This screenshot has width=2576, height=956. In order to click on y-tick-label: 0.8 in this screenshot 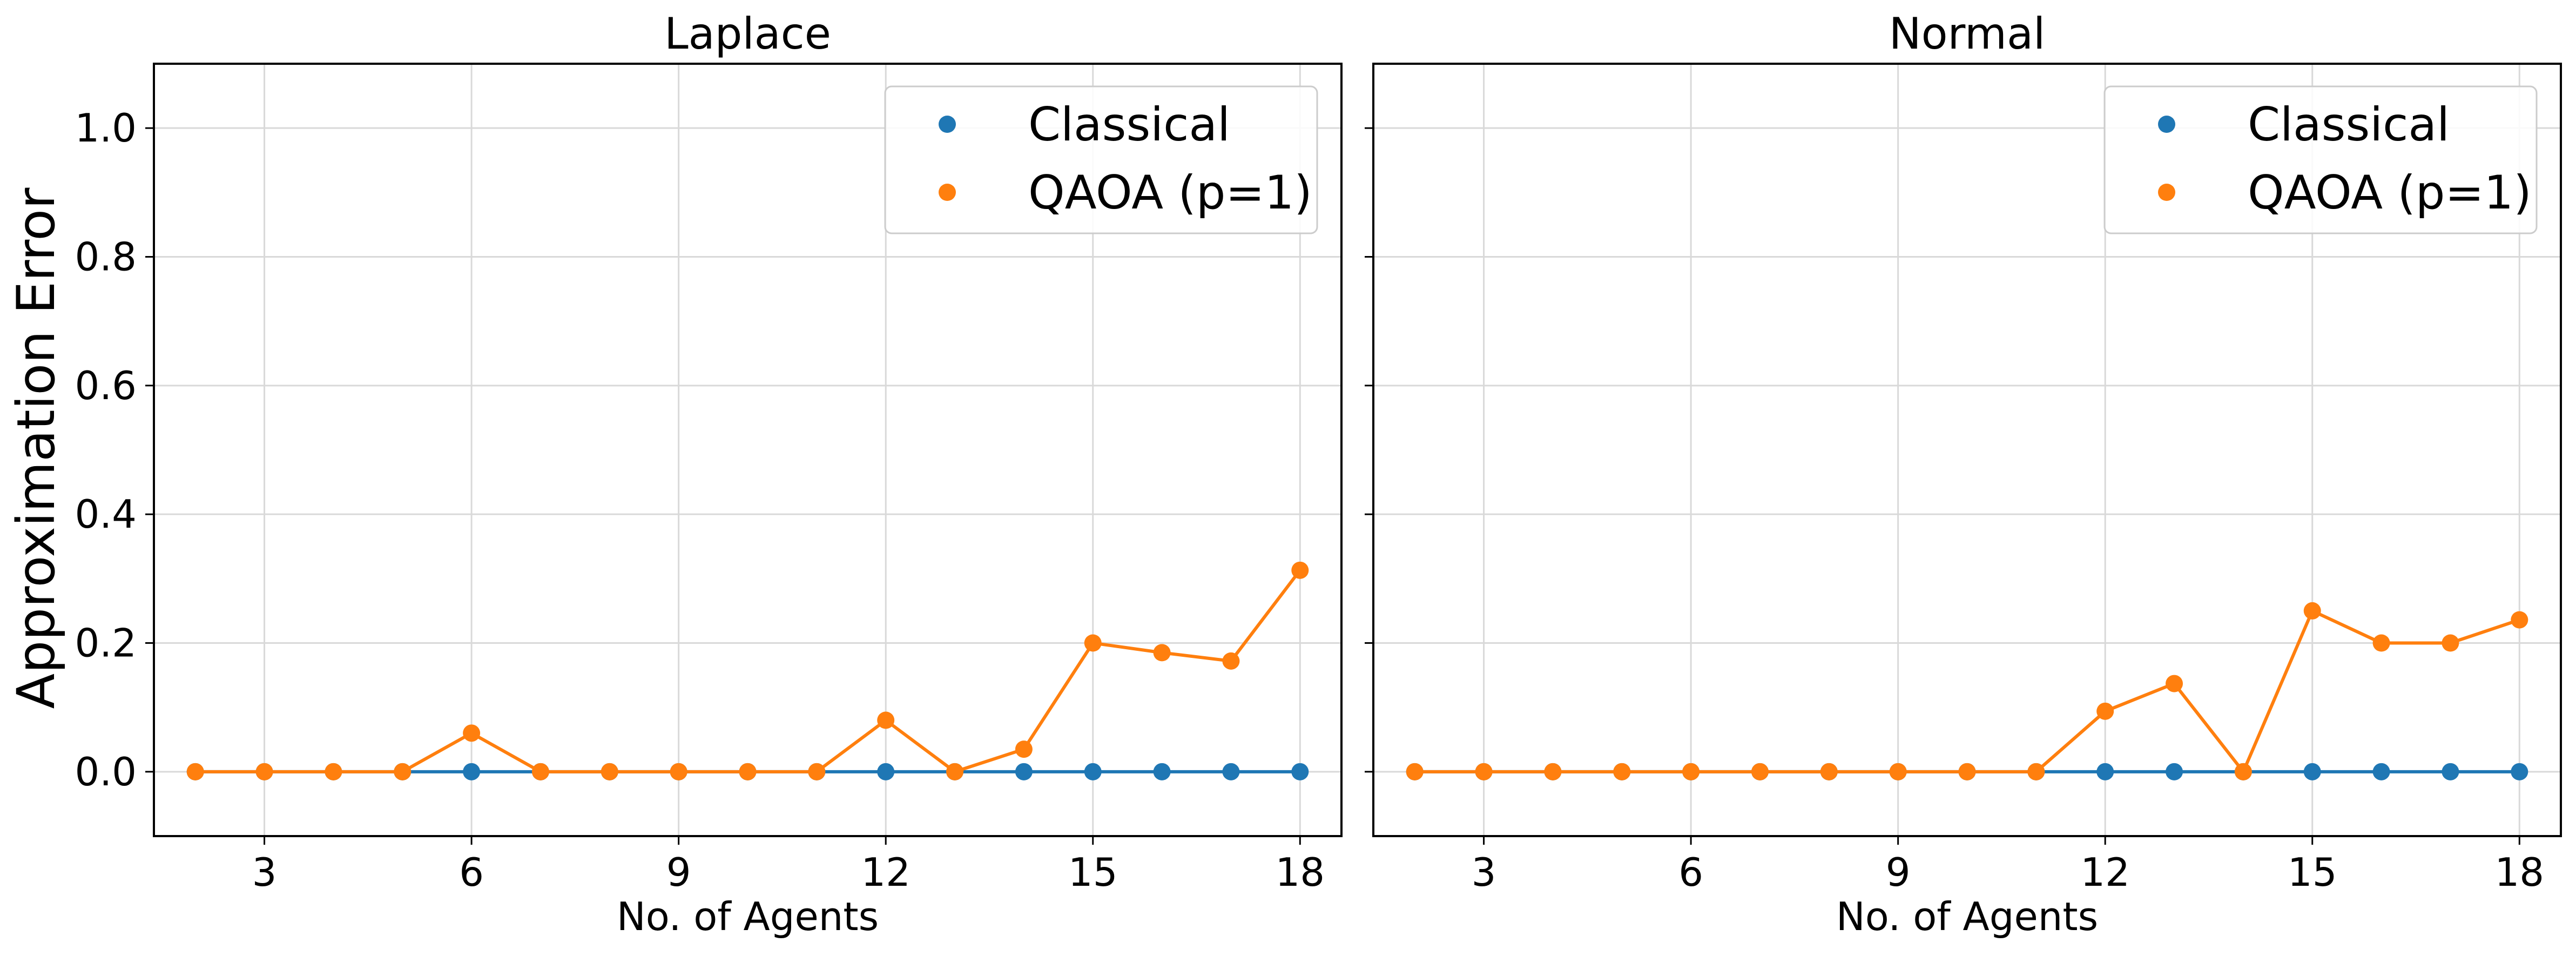, I will do `click(106, 257)`.